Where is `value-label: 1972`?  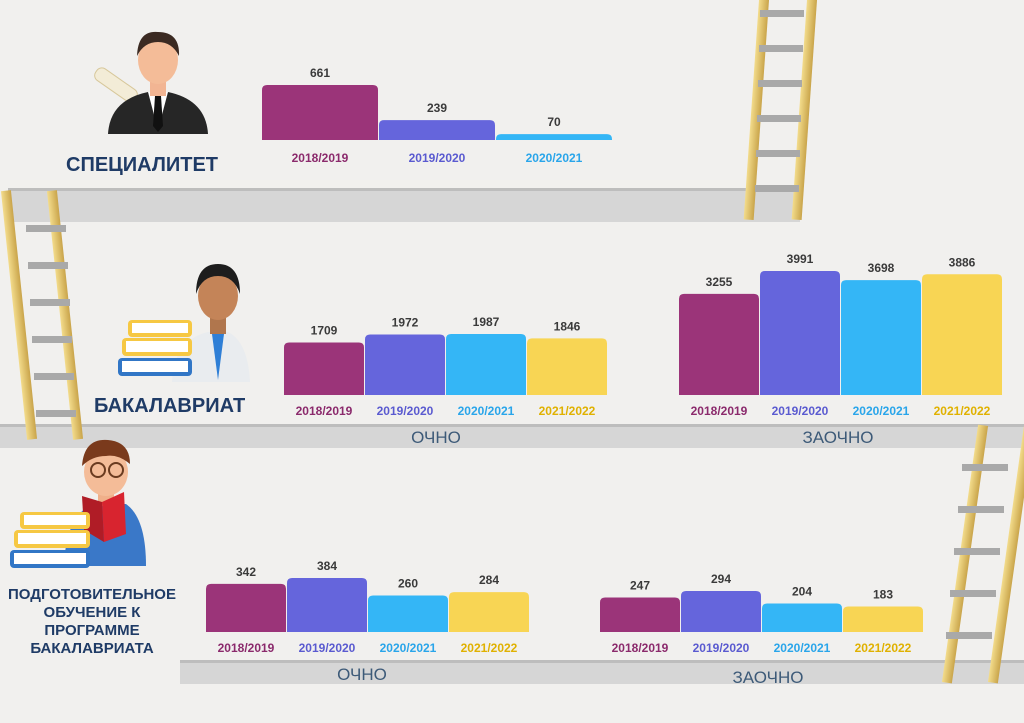 value-label: 1972 is located at coordinates (405, 322).